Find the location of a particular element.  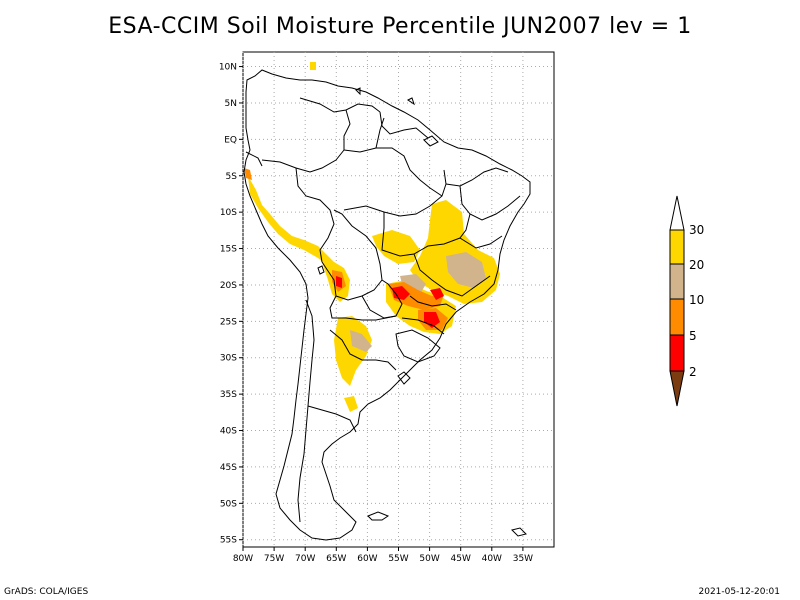

lat-tick-label: EQ is located at coordinates (230, 140).